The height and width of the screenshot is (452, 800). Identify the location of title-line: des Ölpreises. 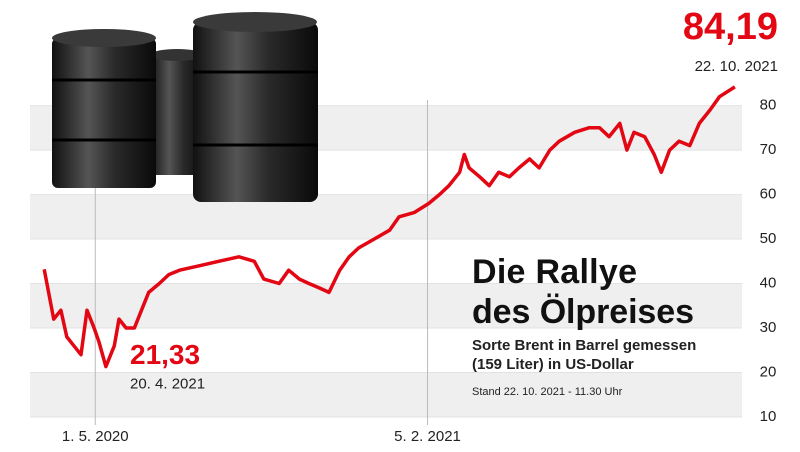
(583, 312).